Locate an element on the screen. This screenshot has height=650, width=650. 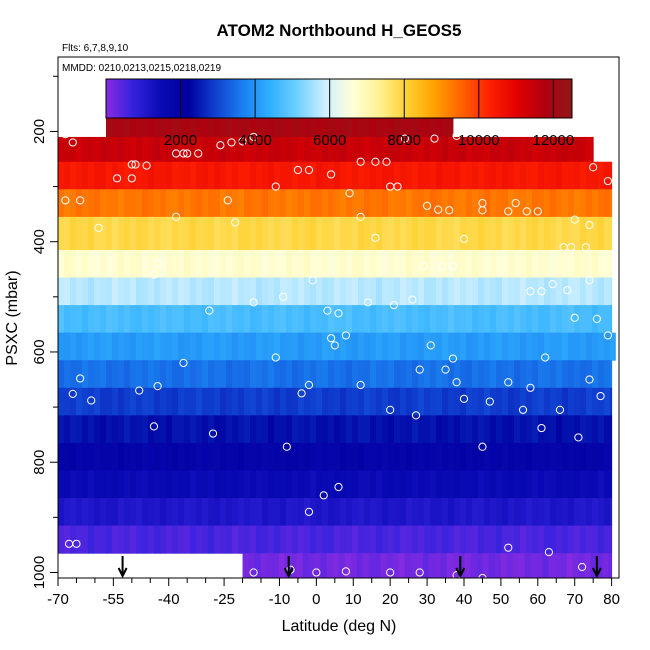
x-tick-label: -40 is located at coordinates (169, 599).